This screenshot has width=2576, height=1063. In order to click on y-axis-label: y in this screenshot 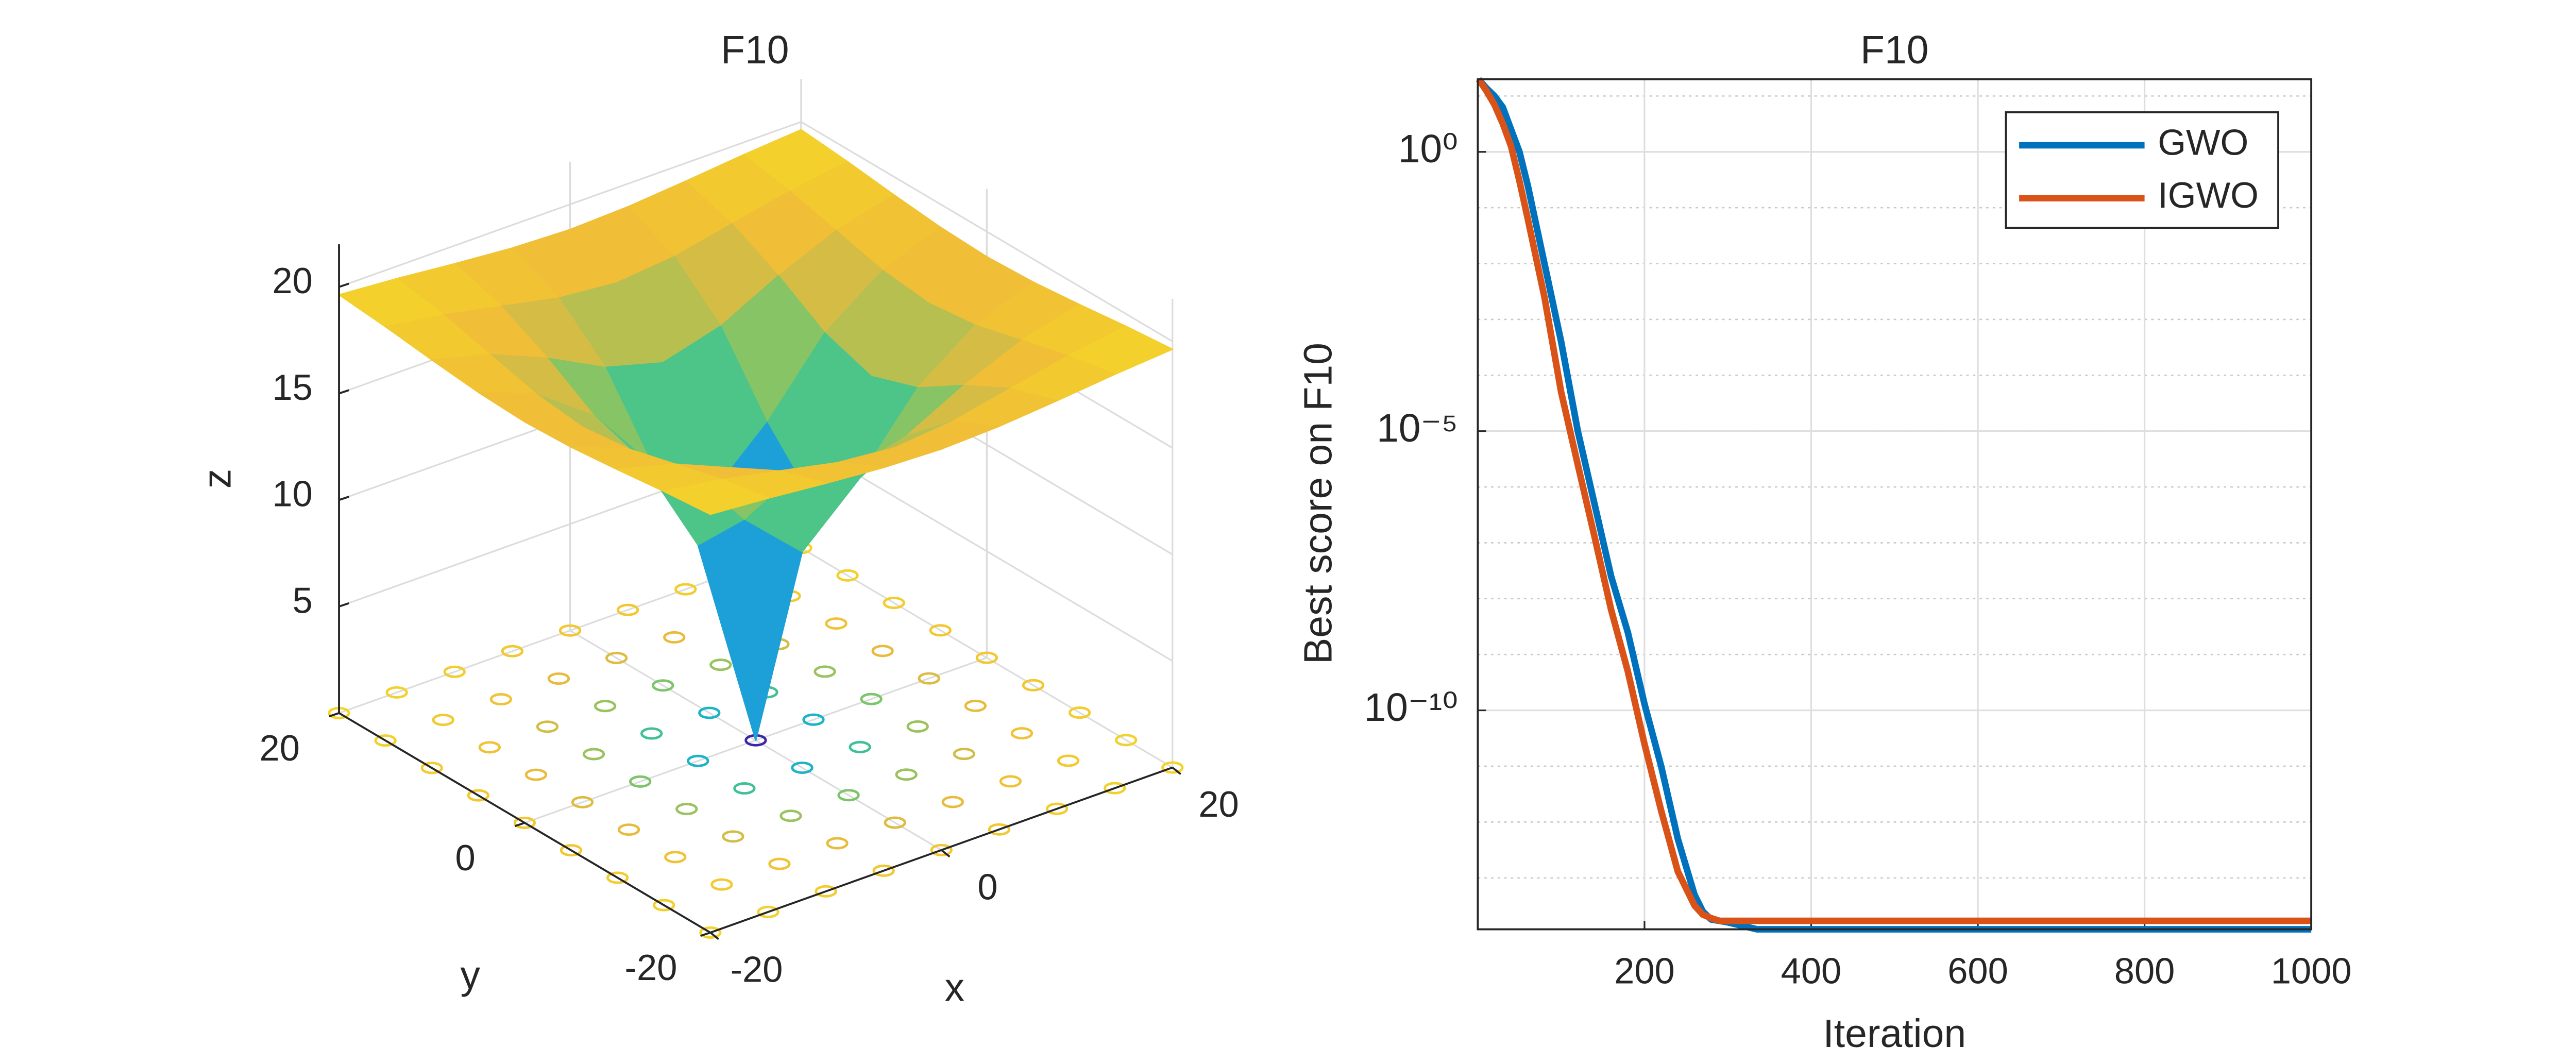, I will do `click(470, 975)`.